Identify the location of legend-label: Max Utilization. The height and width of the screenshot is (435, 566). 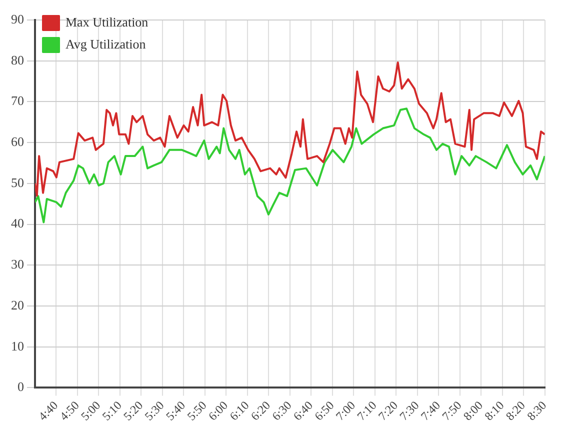
(107, 22).